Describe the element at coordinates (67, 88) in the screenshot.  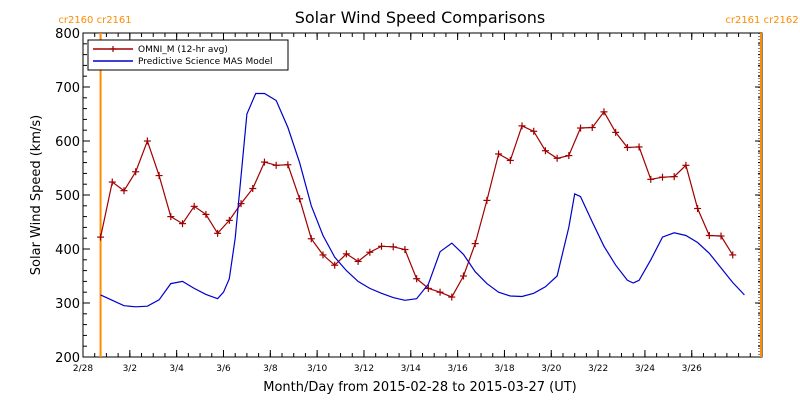
I see `y-tick-label: 700` at that location.